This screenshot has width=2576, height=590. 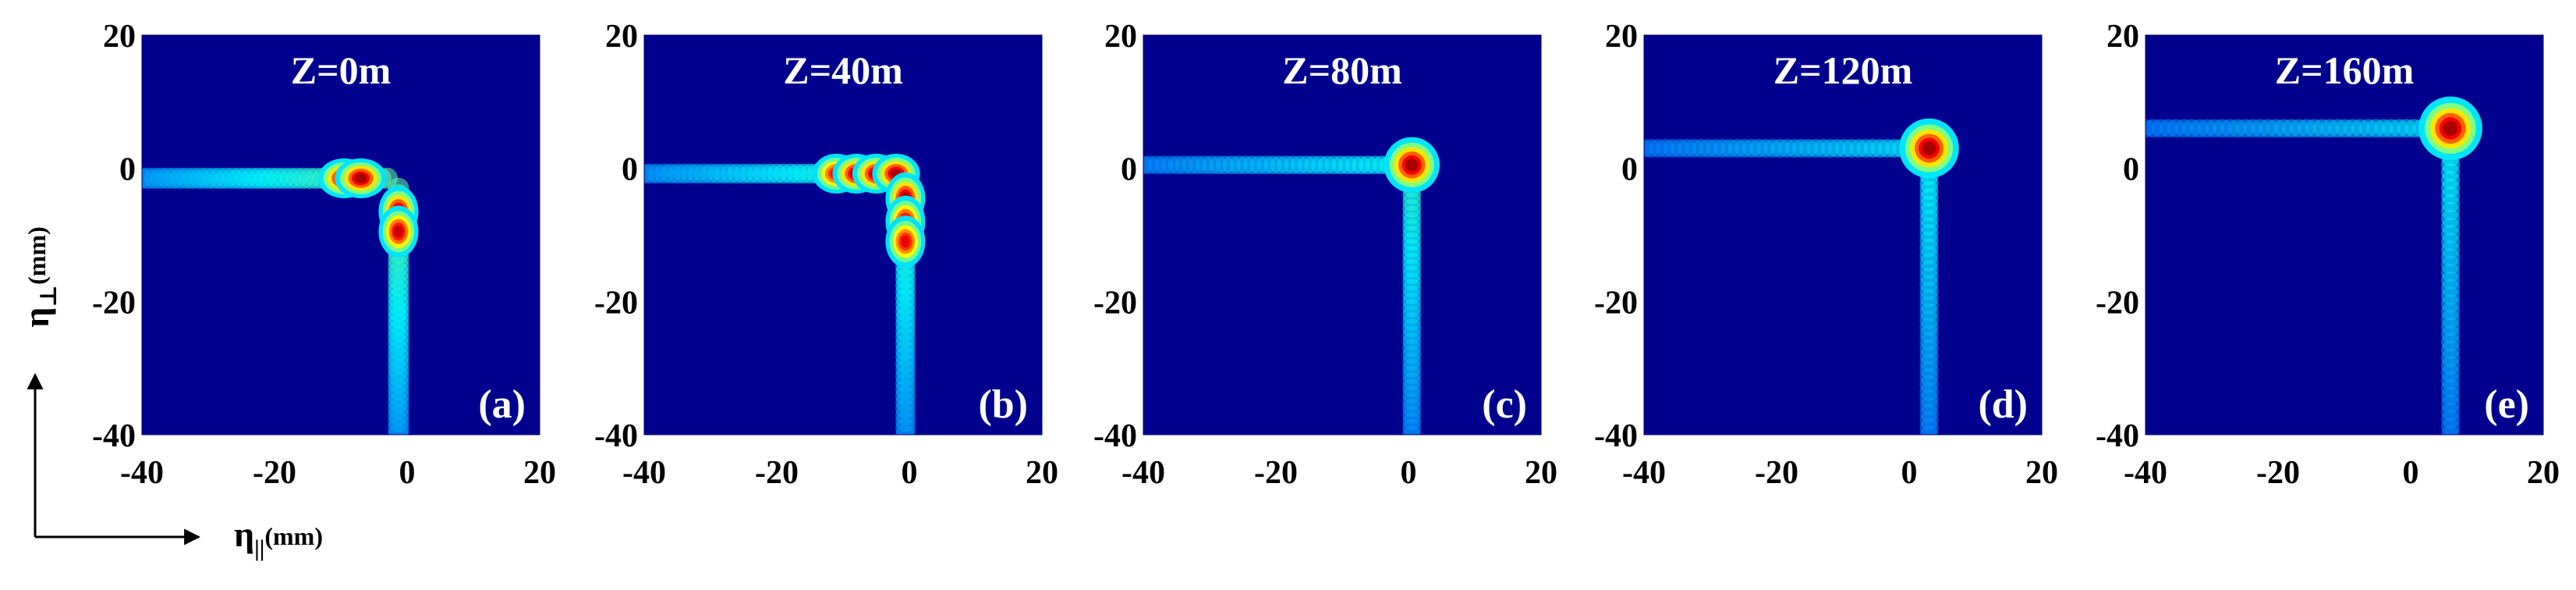 I want to click on panel-title: Z=160m, so click(x=2345, y=70).